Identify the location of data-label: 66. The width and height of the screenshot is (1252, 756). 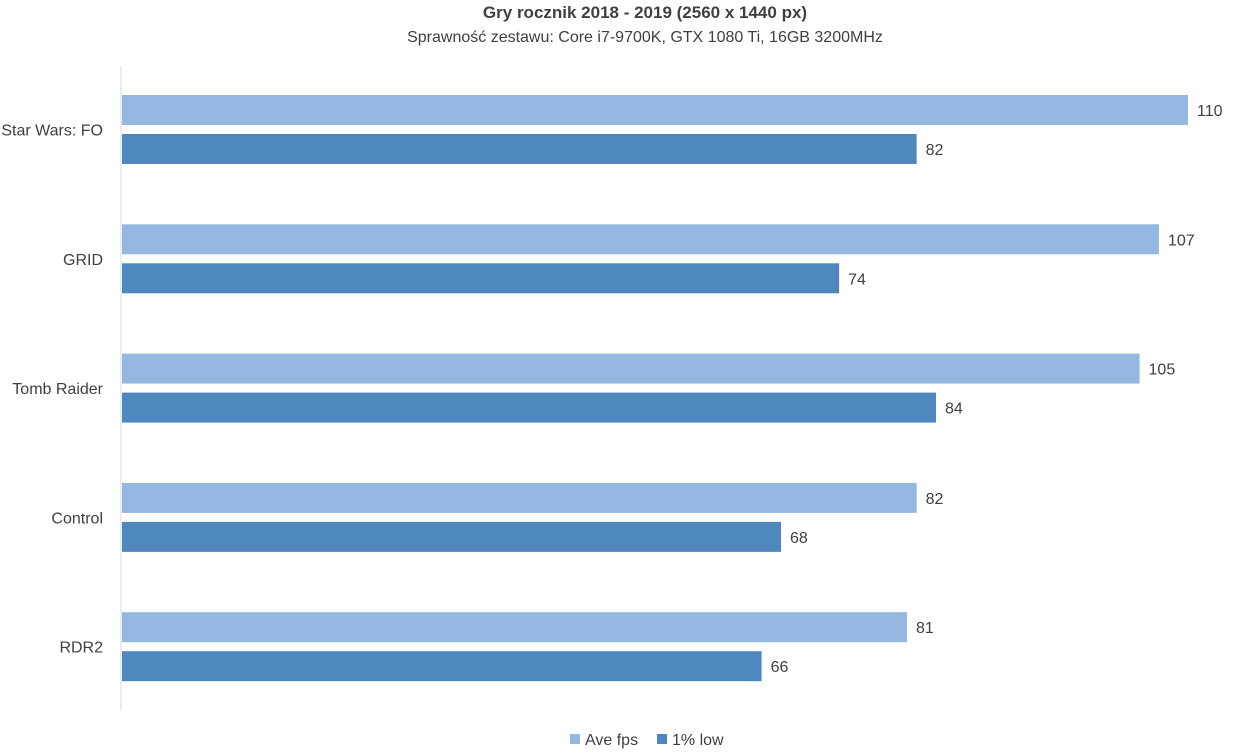
(780, 667).